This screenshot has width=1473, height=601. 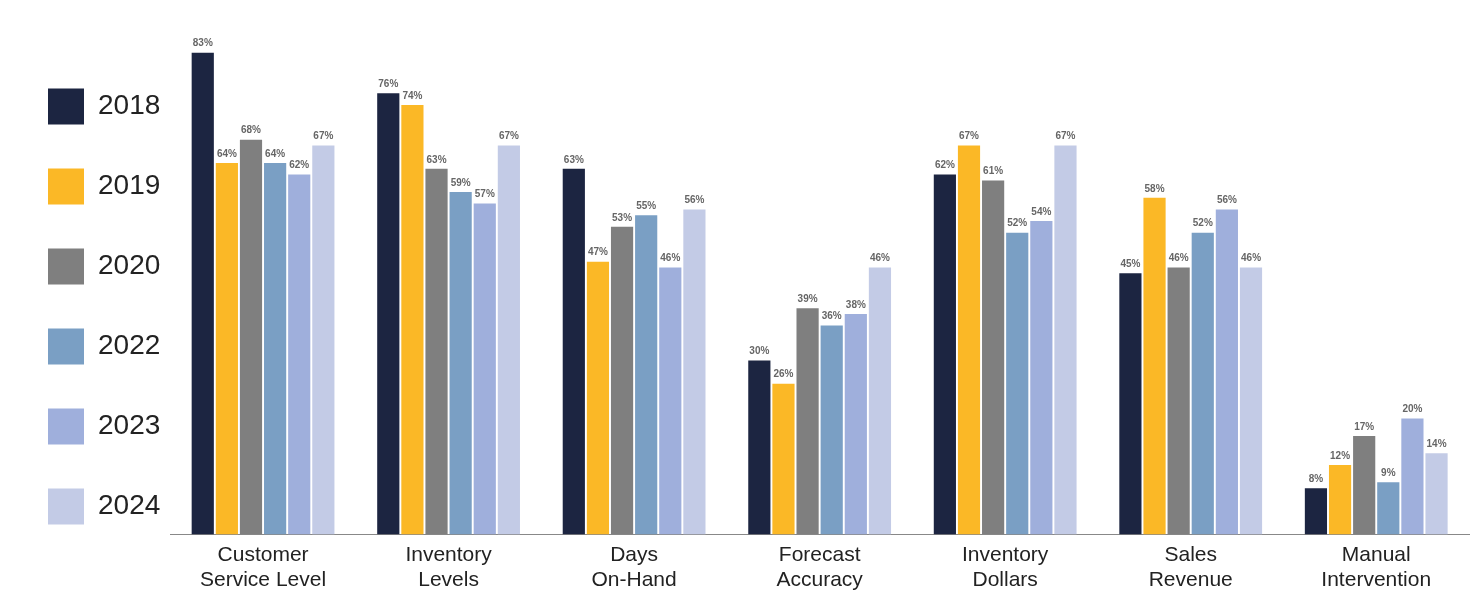 What do you see at coordinates (1388, 473) in the screenshot?
I see `data-label: 9%` at bounding box center [1388, 473].